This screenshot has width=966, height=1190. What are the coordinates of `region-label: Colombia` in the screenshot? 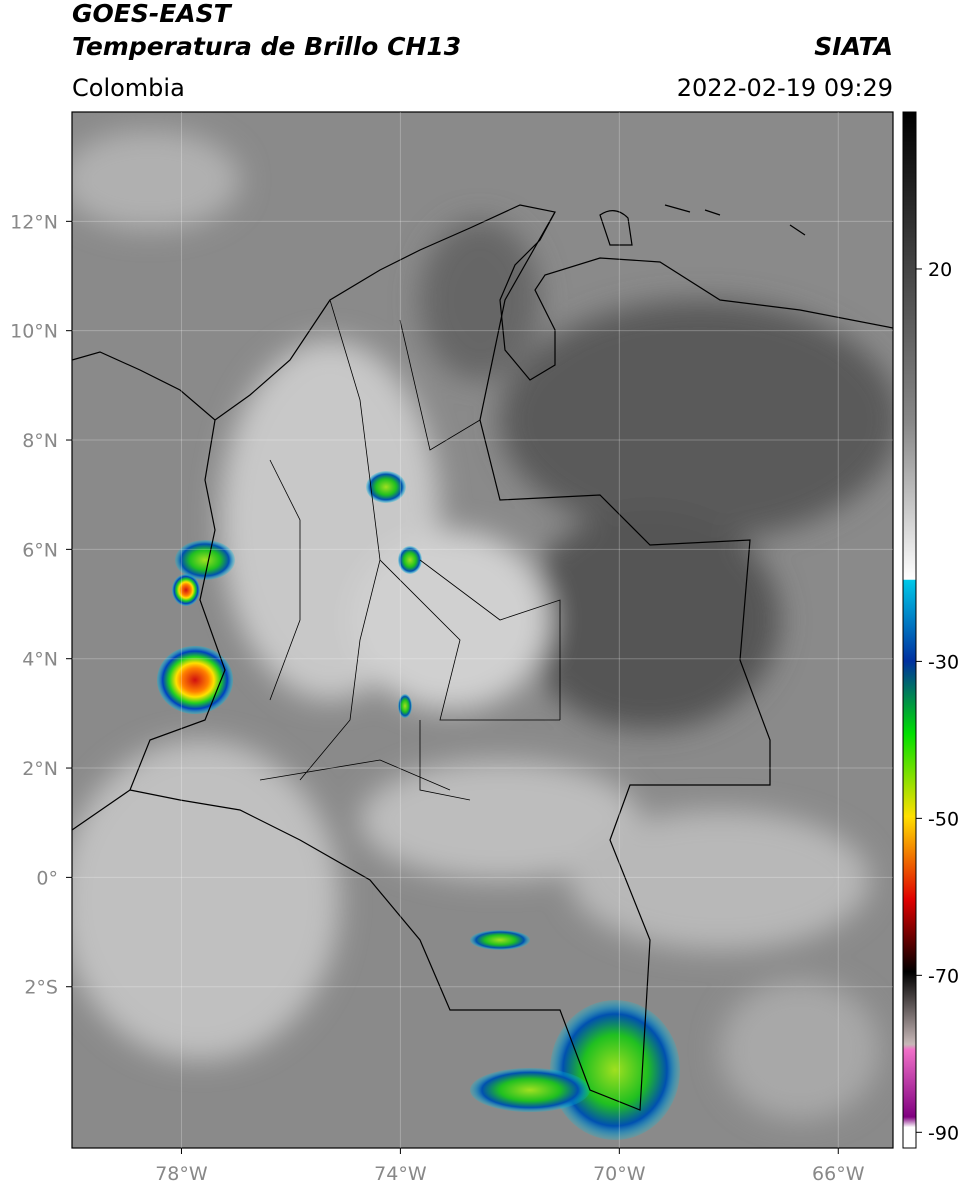 It's located at (128, 88).